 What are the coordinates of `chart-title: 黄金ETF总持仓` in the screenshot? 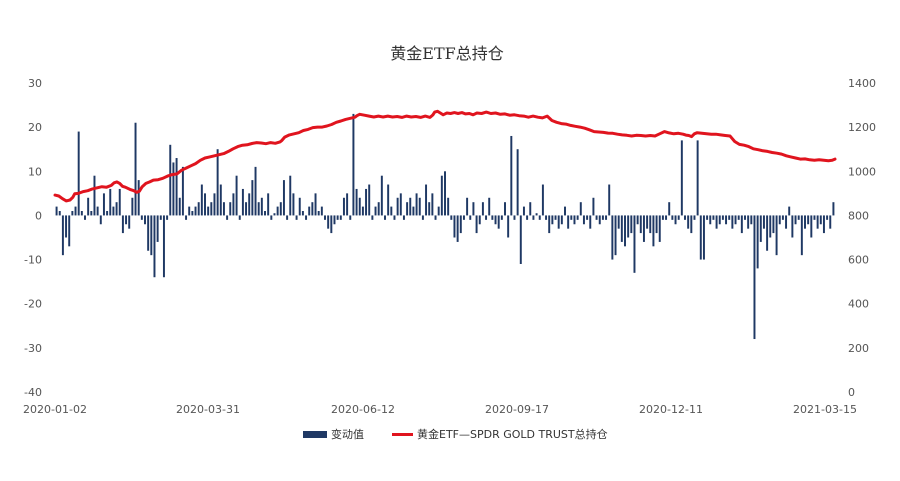 It's located at (446, 53).